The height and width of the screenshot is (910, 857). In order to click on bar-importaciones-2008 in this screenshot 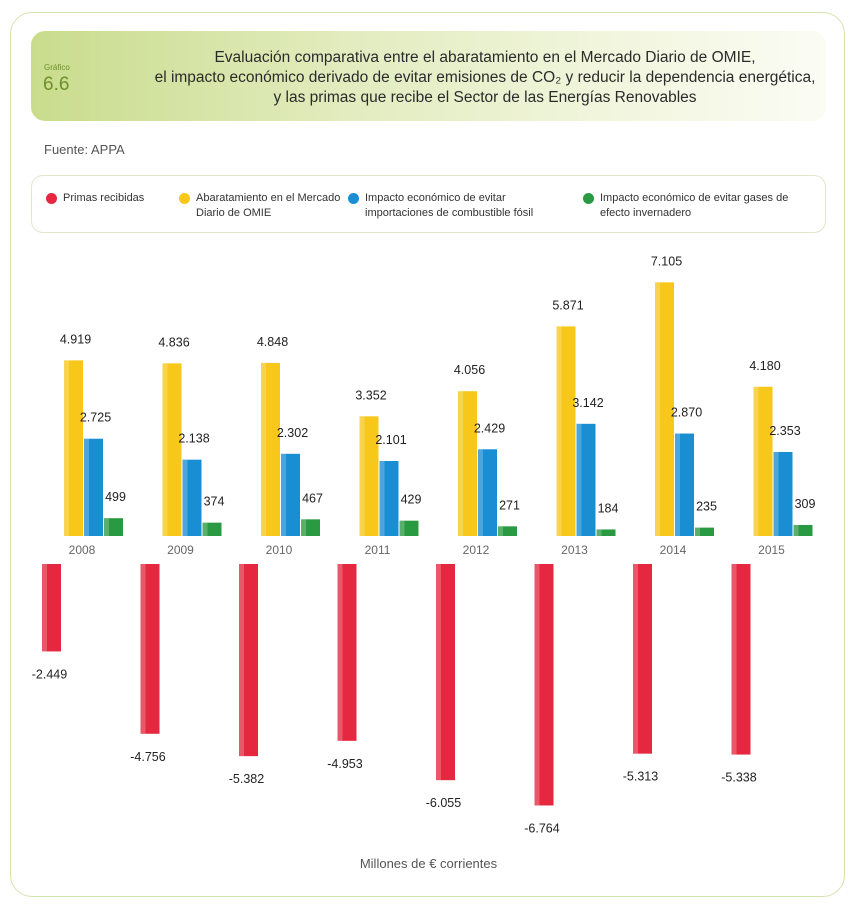, I will do `click(93, 487)`.